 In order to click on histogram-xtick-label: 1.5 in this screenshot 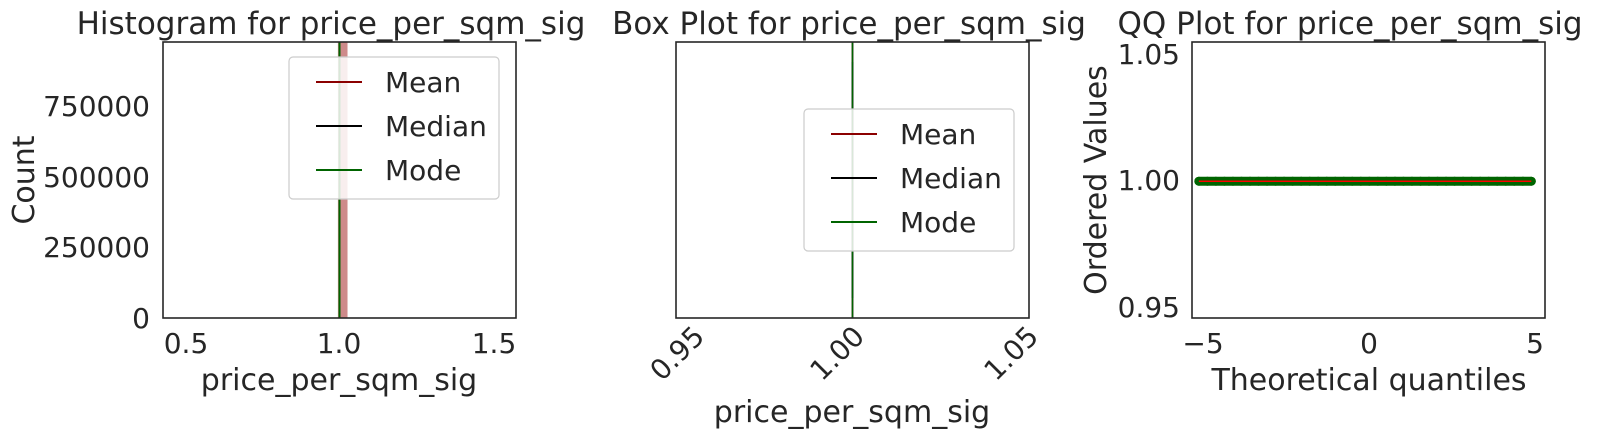, I will do `click(494, 343)`.